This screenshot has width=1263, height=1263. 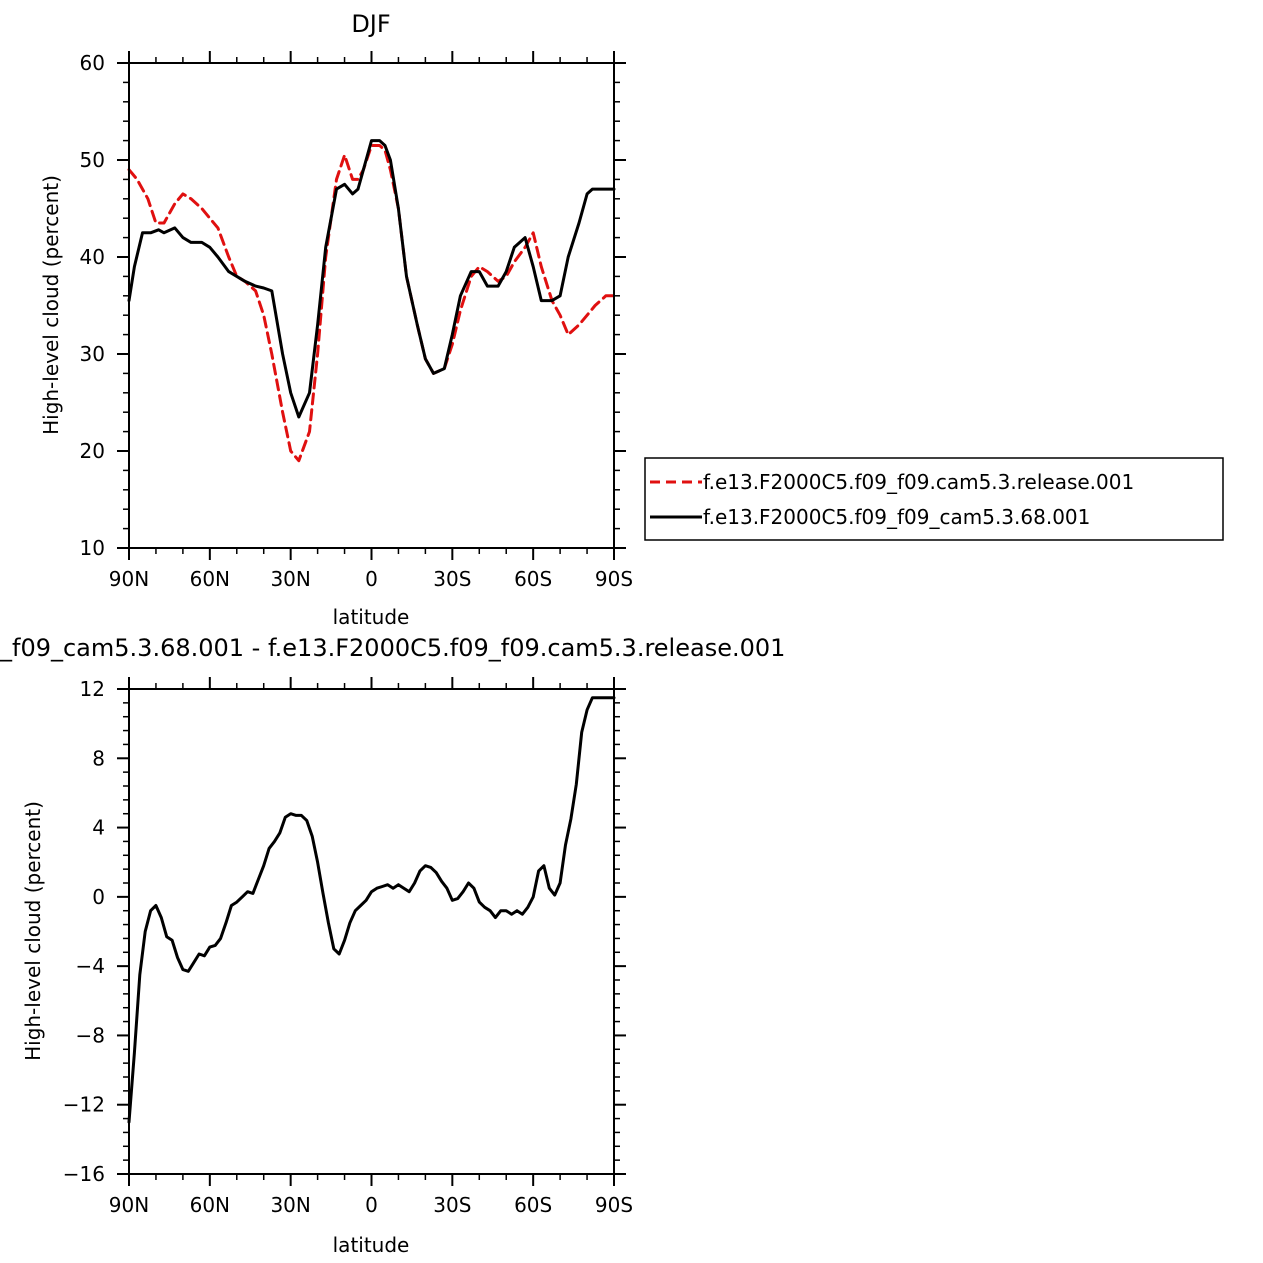 What do you see at coordinates (92, 689) in the screenshot?
I see `y-tick-label: 12` at bounding box center [92, 689].